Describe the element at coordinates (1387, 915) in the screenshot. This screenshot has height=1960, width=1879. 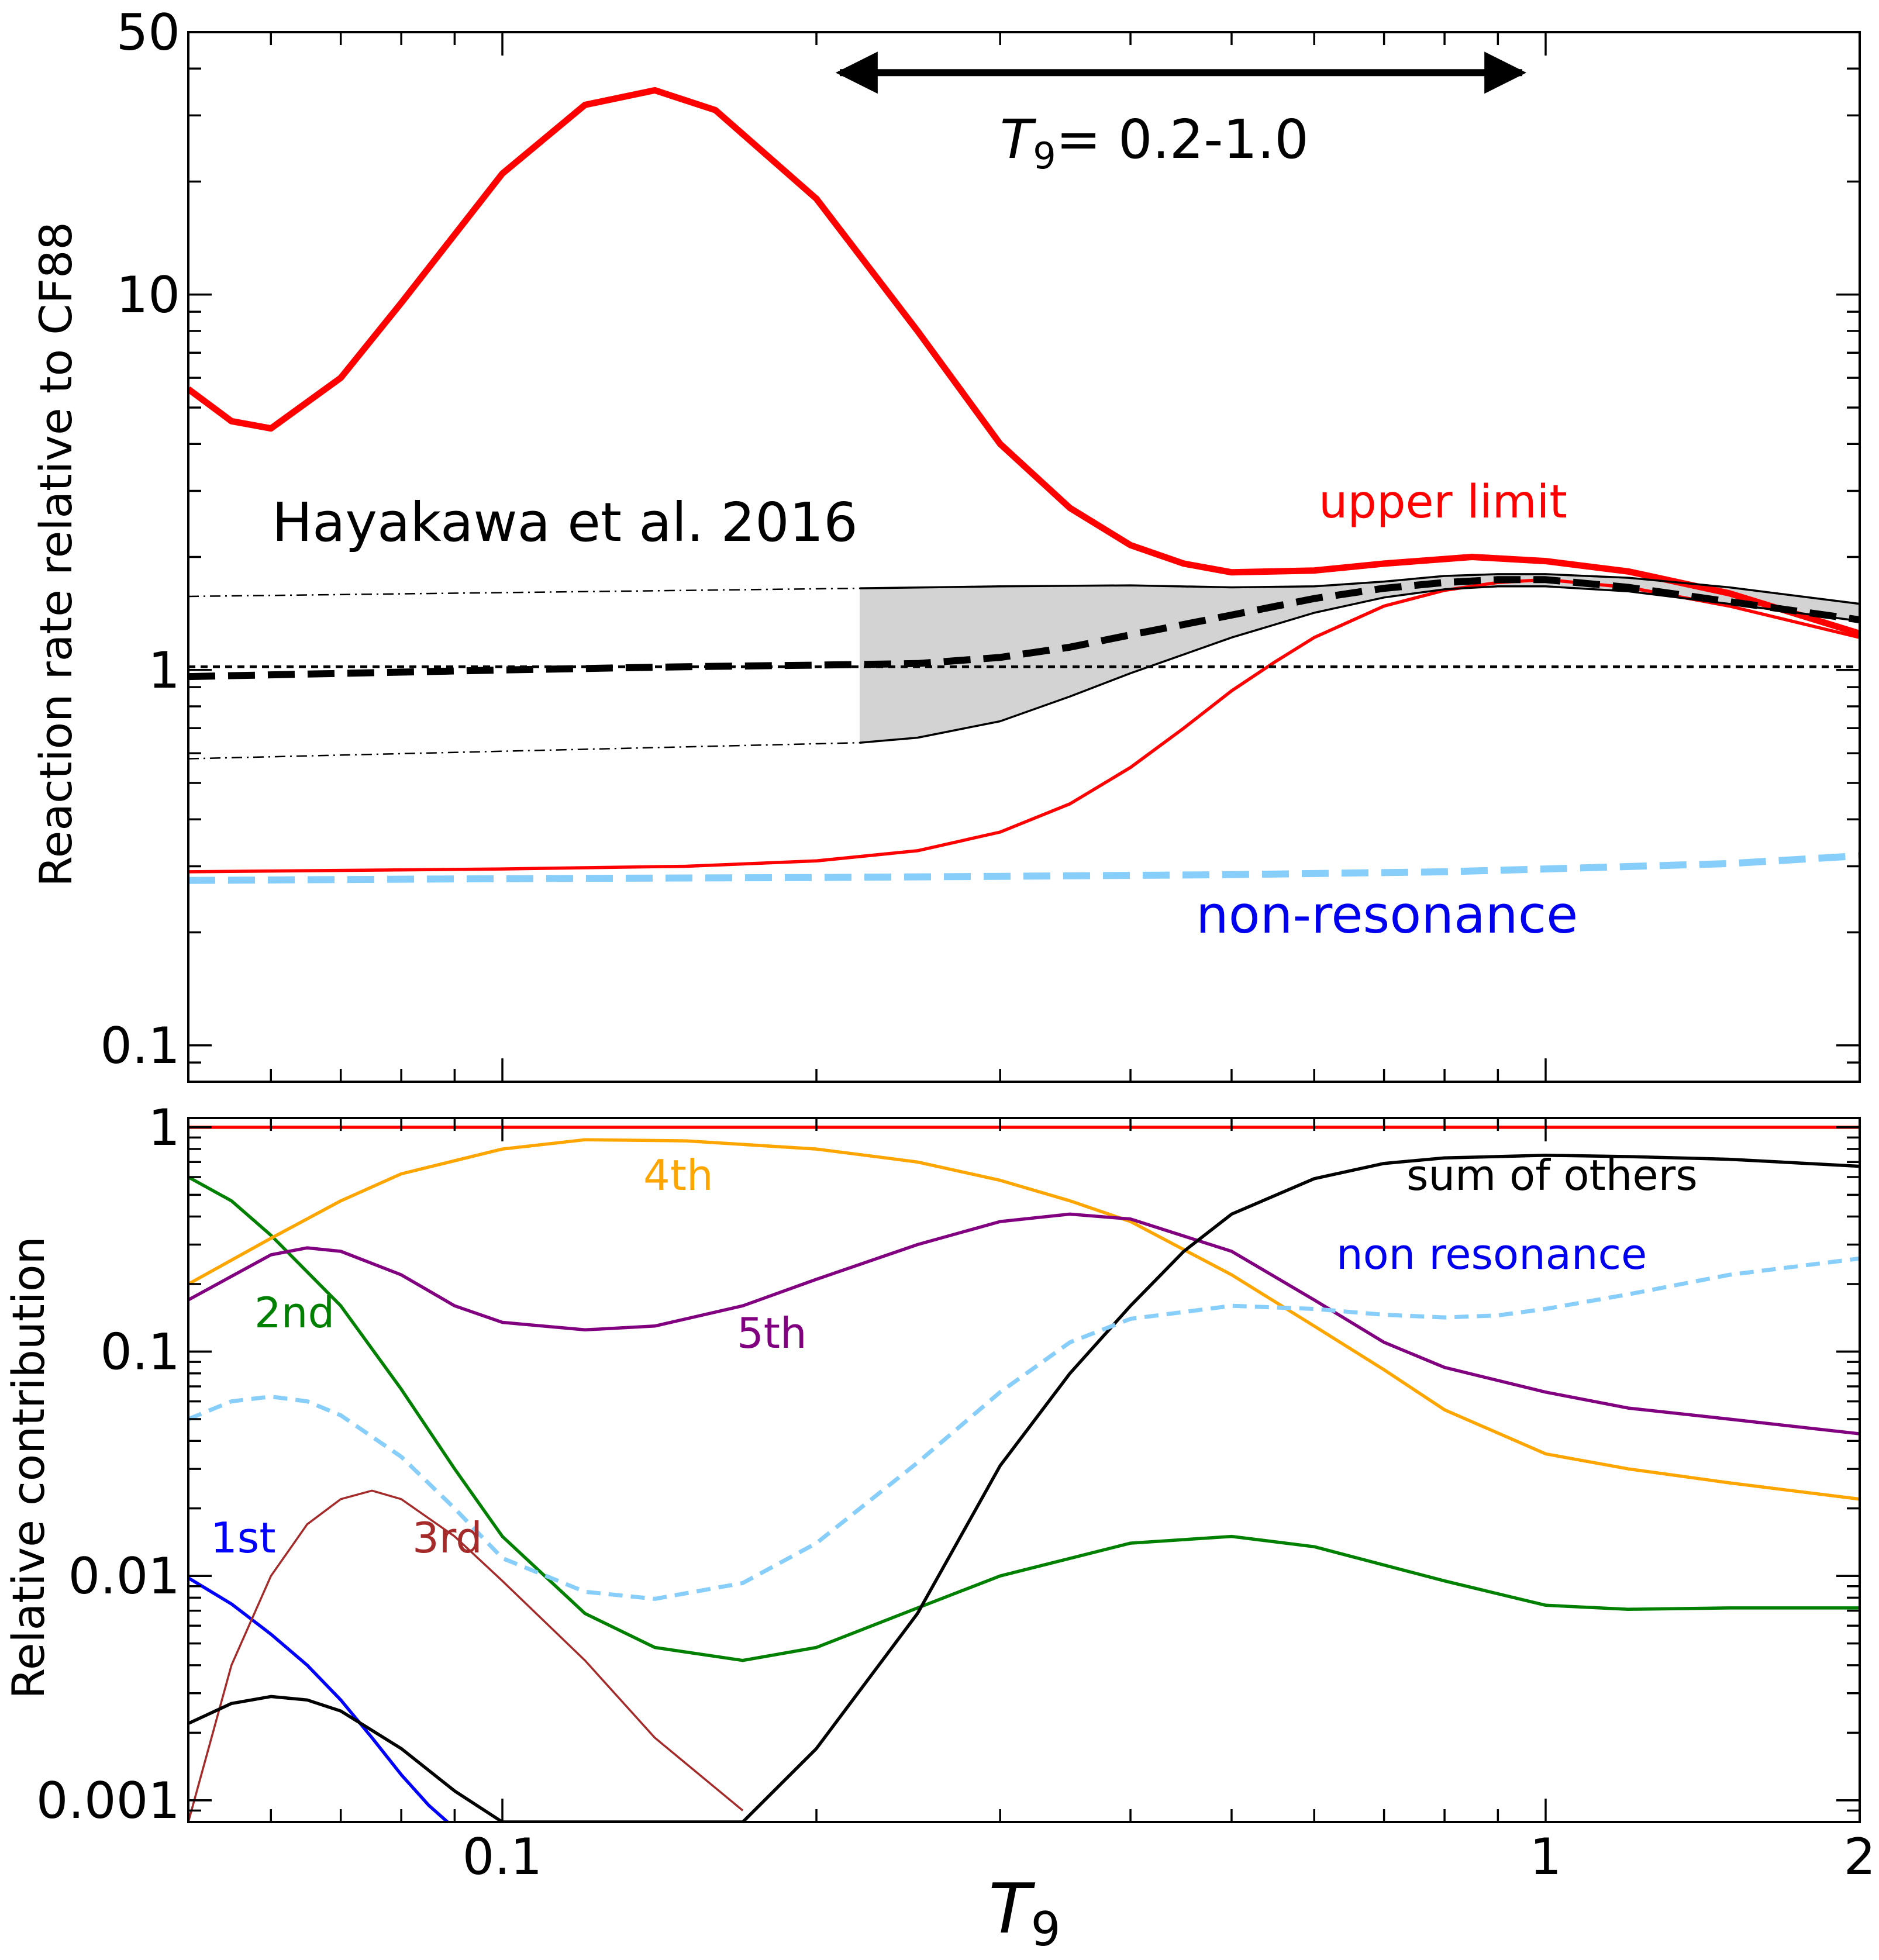
I see `non-resonance-label: non-resonance` at that location.